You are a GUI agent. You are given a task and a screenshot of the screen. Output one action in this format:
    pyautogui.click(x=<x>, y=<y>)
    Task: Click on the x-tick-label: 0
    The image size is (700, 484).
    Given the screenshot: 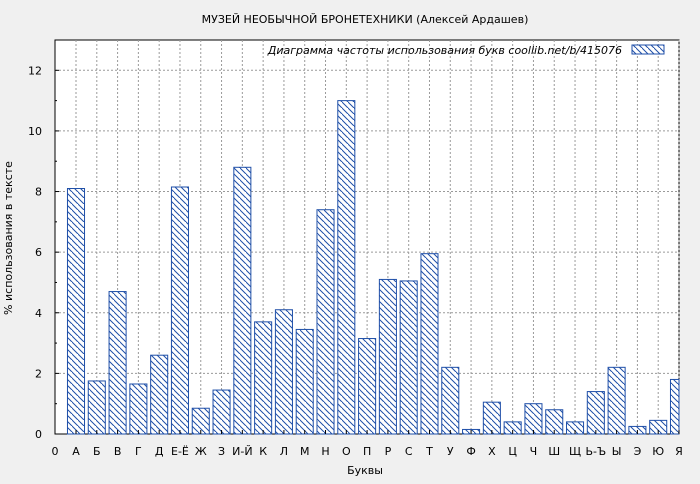 What is the action you would take?
    pyautogui.click(x=55, y=451)
    